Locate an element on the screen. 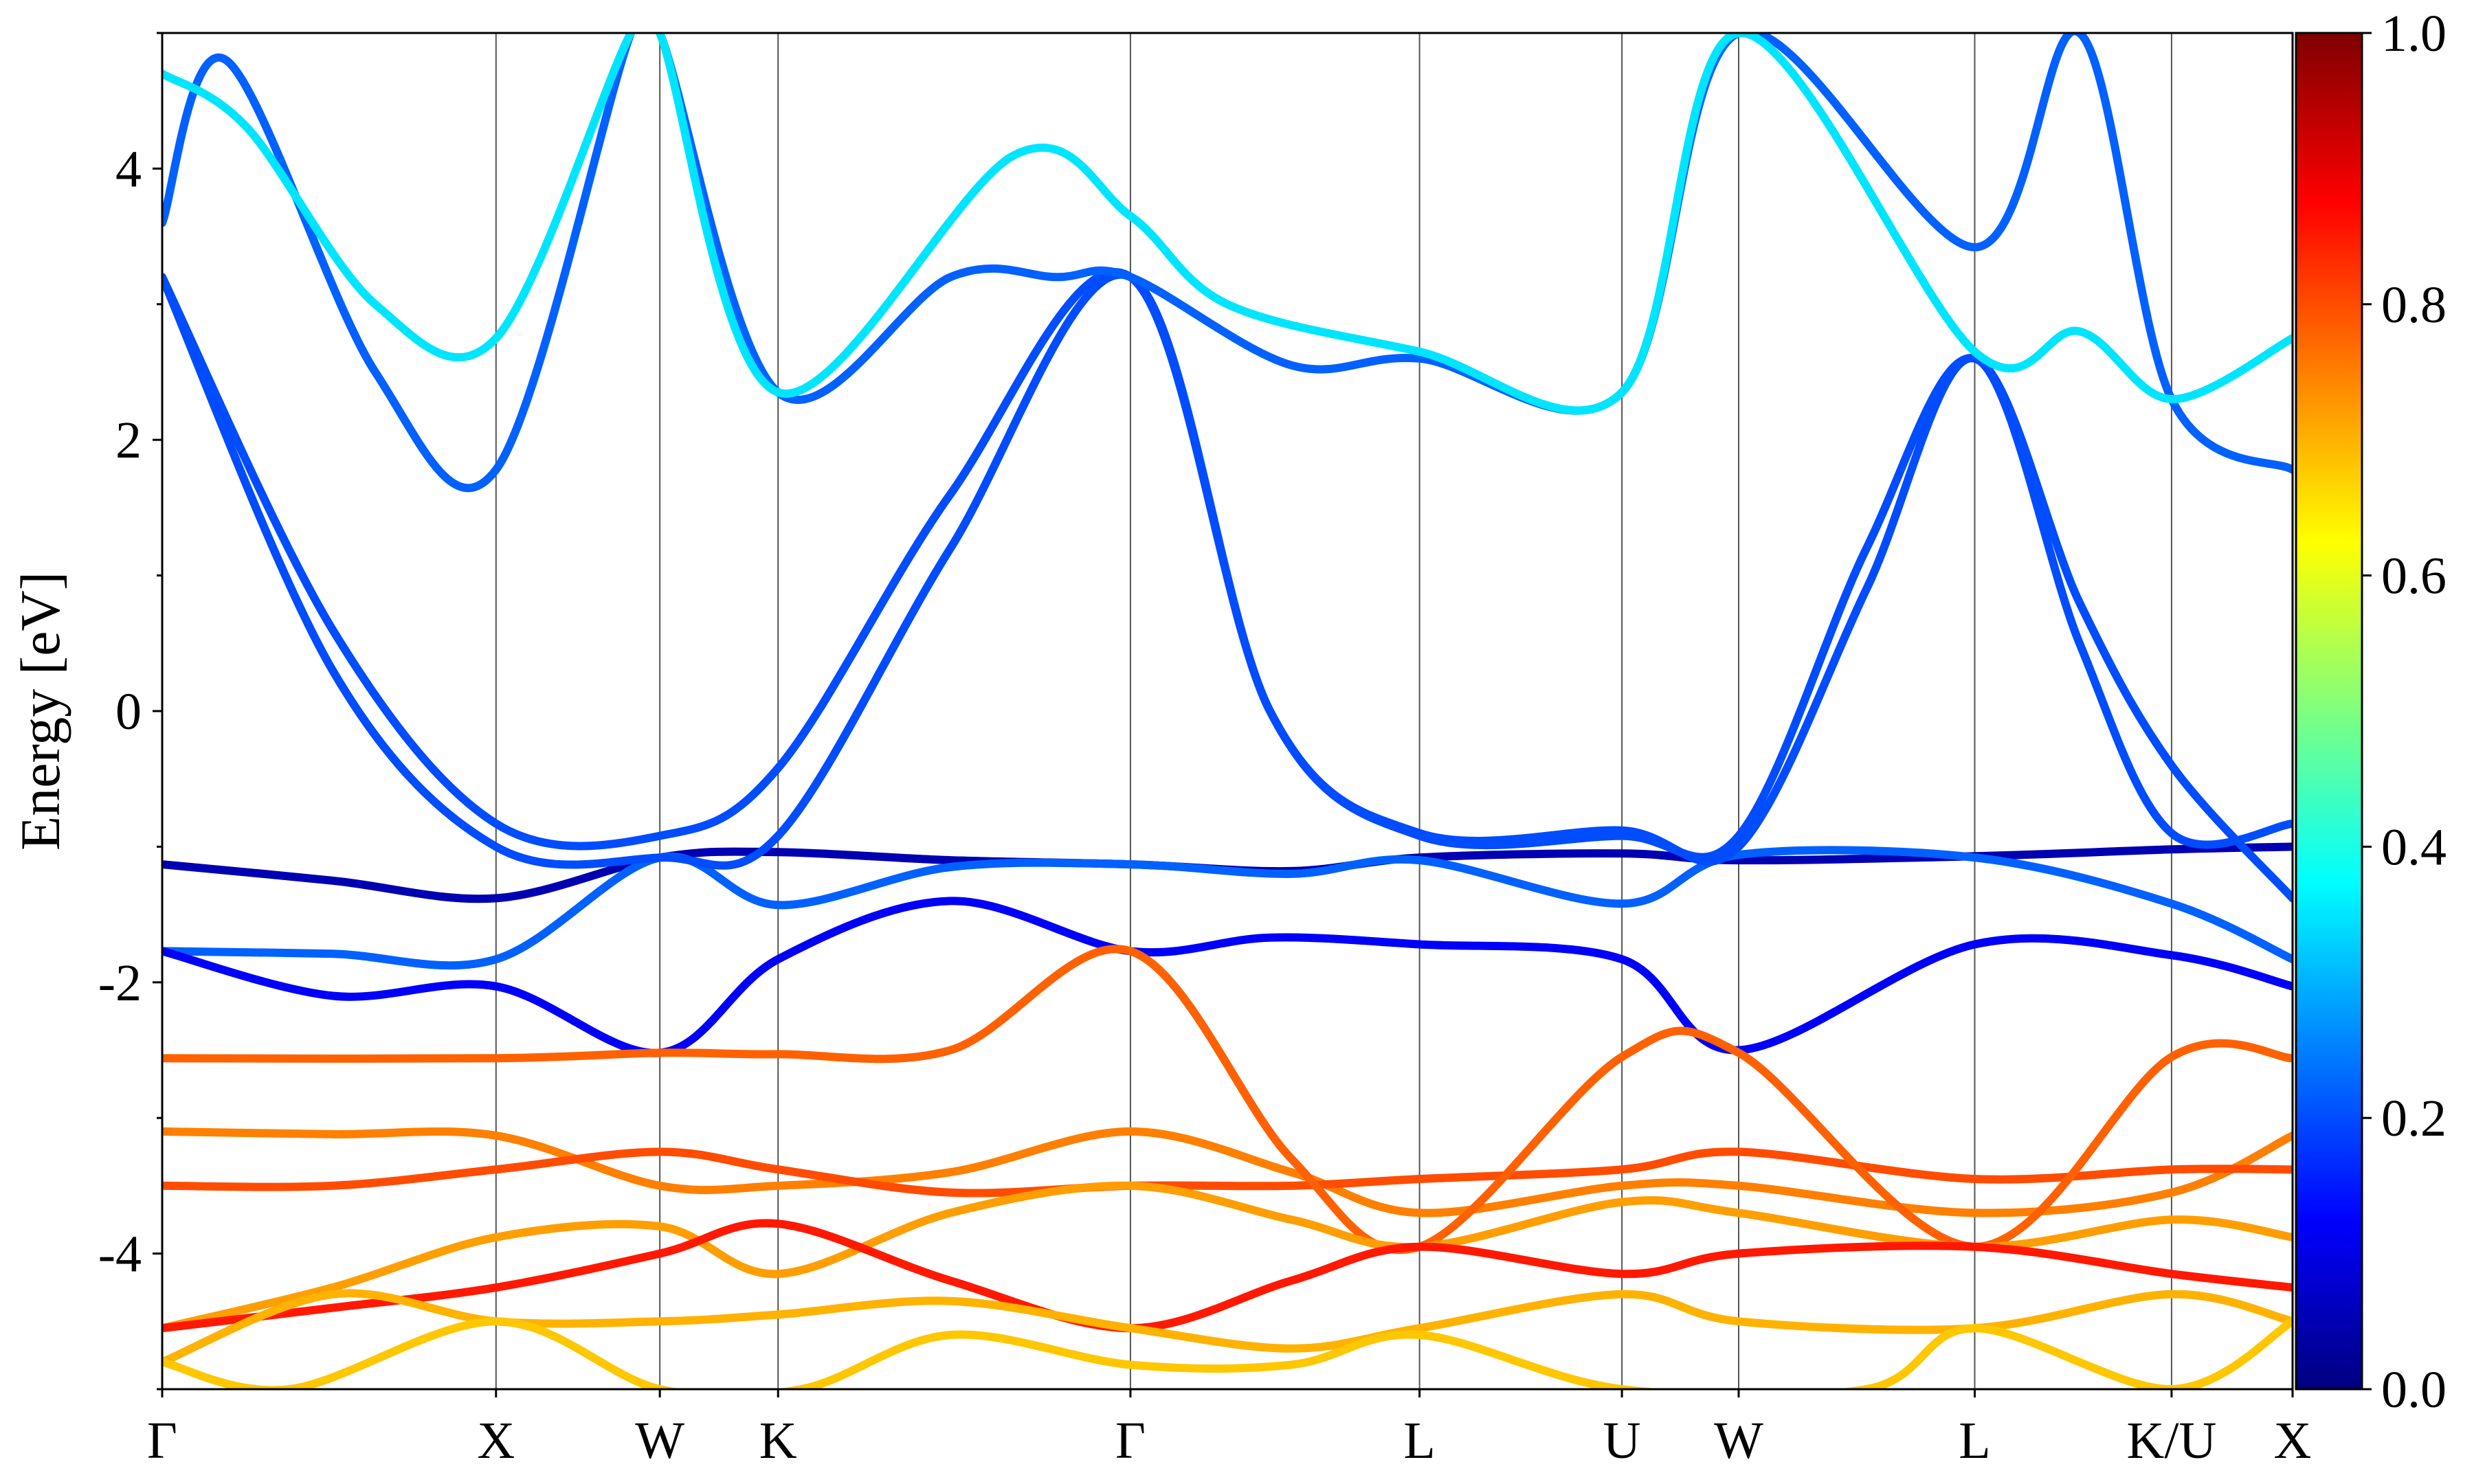 The width and height of the screenshot is (2474, 1484). colorbar-tick-label: 0.4 is located at coordinates (2414, 847).